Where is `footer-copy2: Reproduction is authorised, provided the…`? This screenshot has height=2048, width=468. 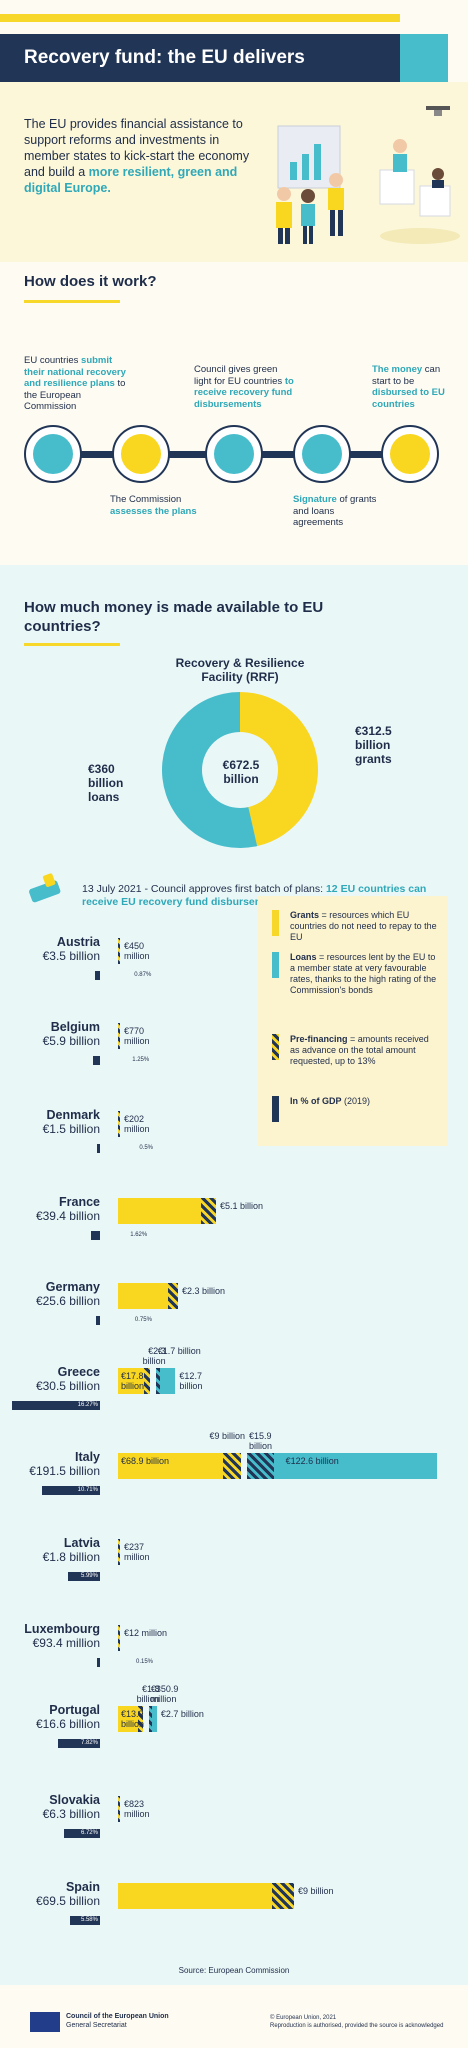
footer-copy2: Reproduction is authorised, provided the… is located at coordinates (357, 2026).